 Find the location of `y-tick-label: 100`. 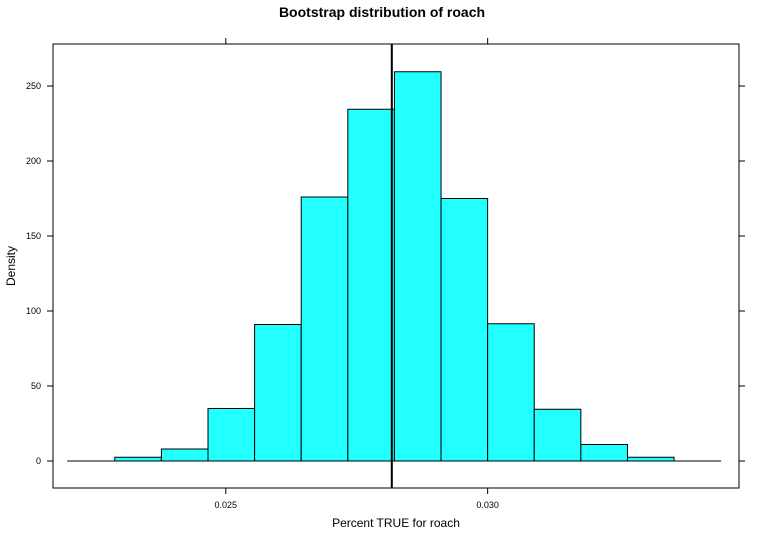

y-tick-label: 100 is located at coordinates (33, 311).